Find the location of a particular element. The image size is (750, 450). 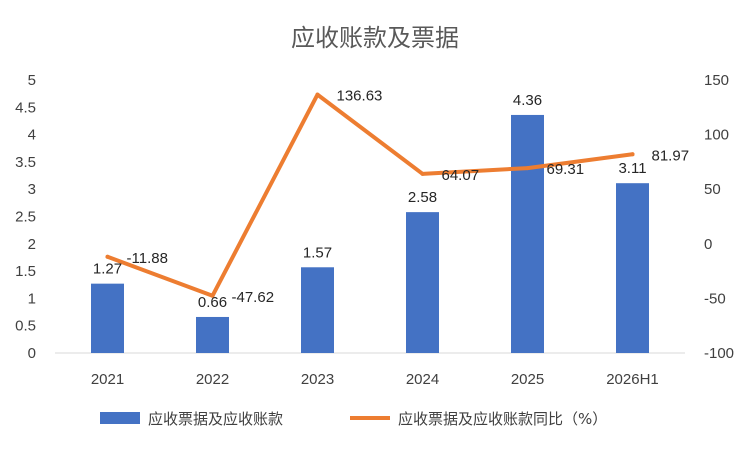

y-left-tick-label: 5 is located at coordinates (32, 80).